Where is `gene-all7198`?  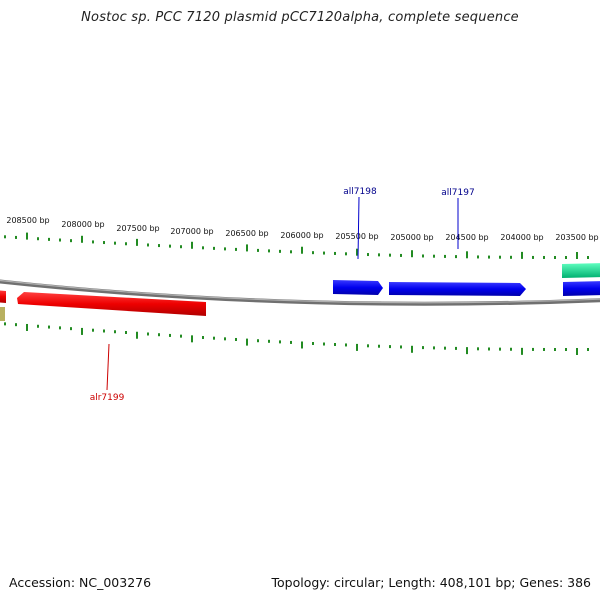
gene-all7198 is located at coordinates (358, 287).